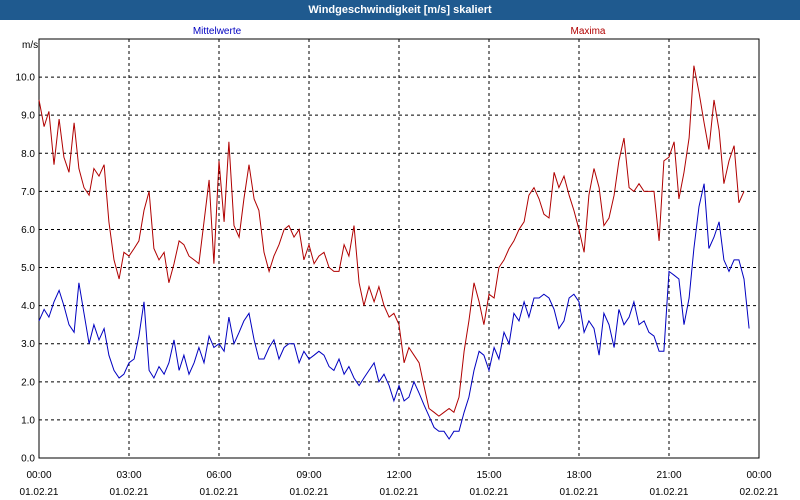  What do you see at coordinates (668, 475) in the screenshot?
I see `x-tick-time: 21:00` at bounding box center [668, 475].